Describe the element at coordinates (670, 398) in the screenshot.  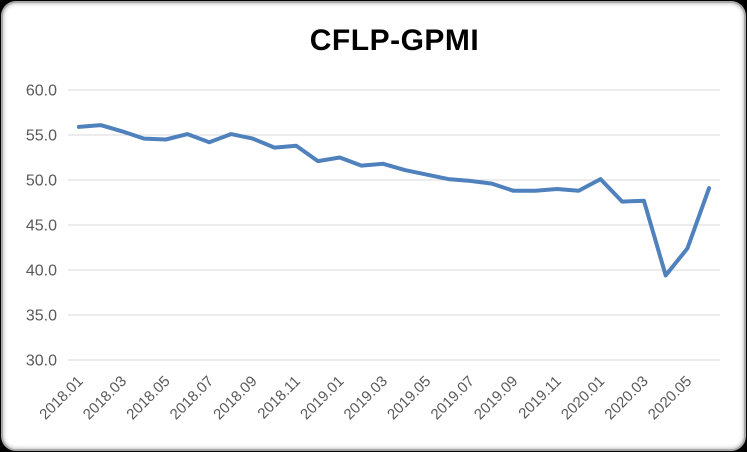
I see `x-axis-tick-label: 2020.05` at that location.